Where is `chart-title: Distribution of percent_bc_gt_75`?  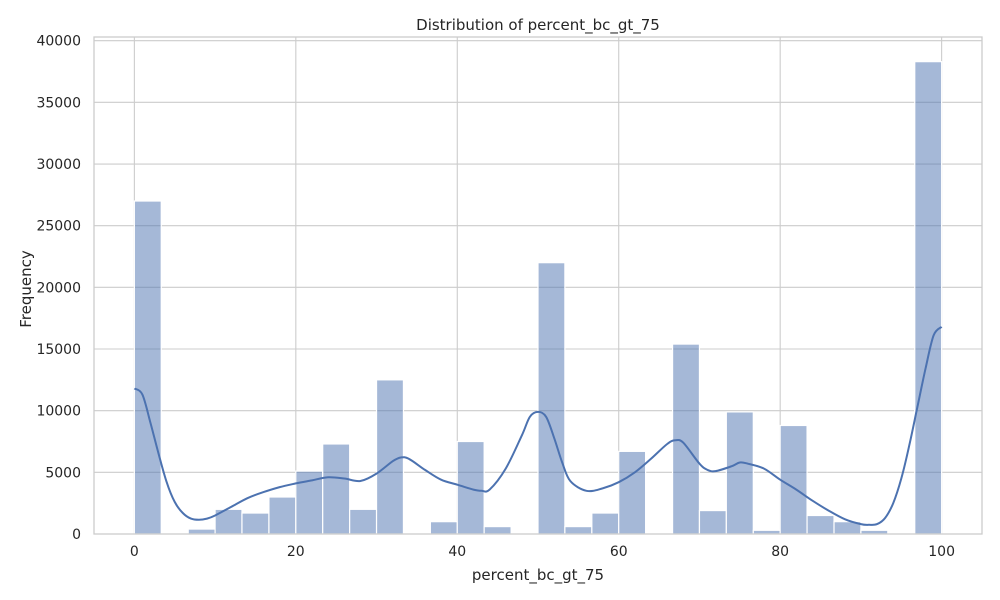
chart-title: Distribution of percent_bc_gt_75 is located at coordinates (538, 25).